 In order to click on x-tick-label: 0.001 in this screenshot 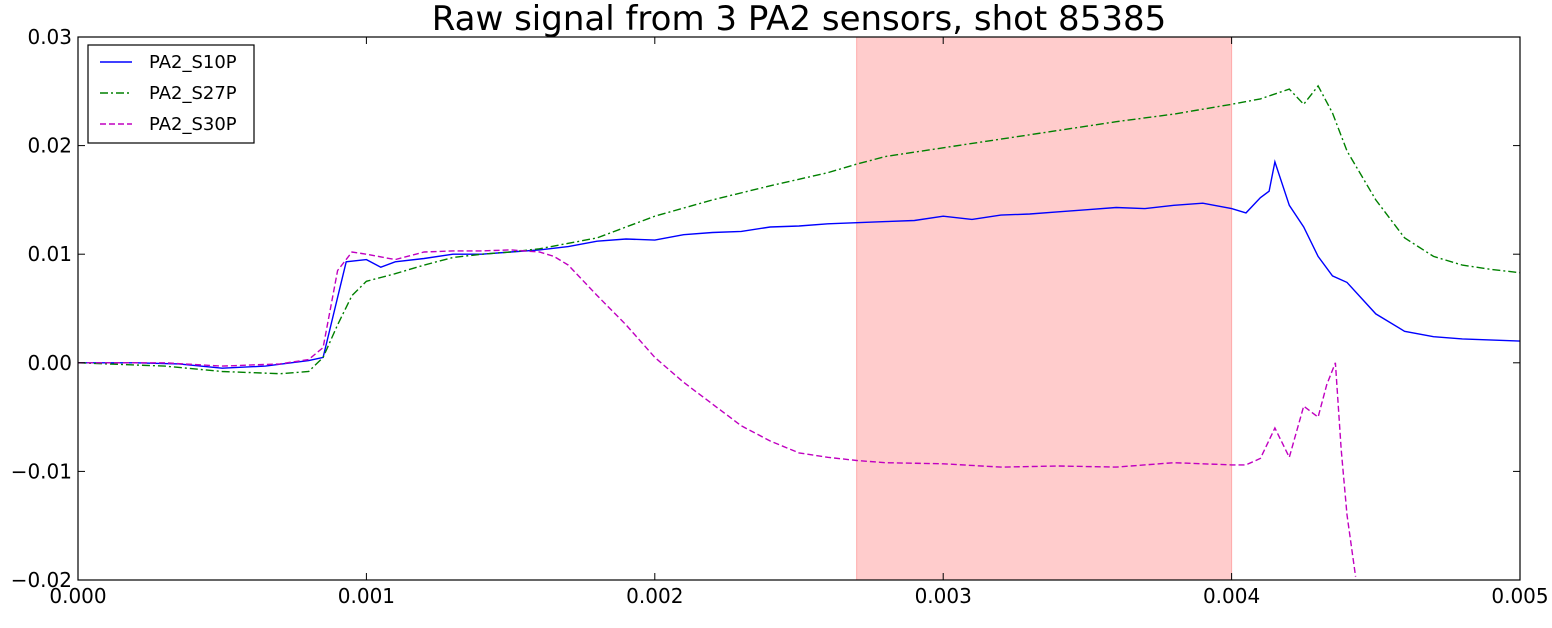, I will do `click(366, 596)`.